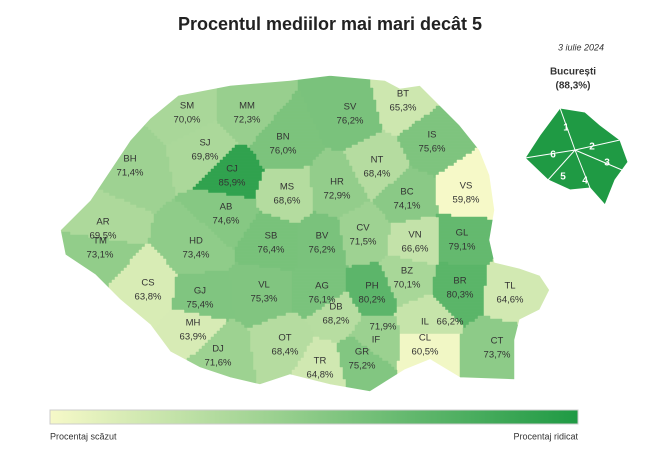 The width and height of the screenshot is (646, 452). Describe the element at coordinates (232, 169) in the screenshot. I see `county-code: CJ` at that location.